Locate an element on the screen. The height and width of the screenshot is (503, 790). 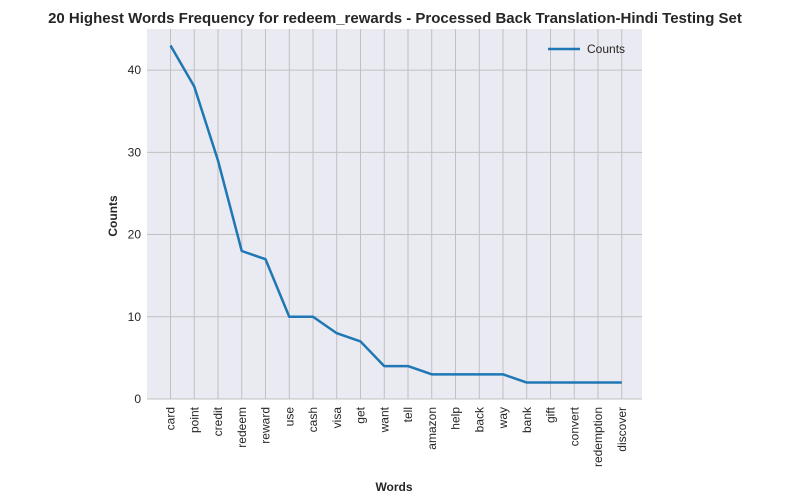
y-tick-label: 0 is located at coordinates (137, 399).